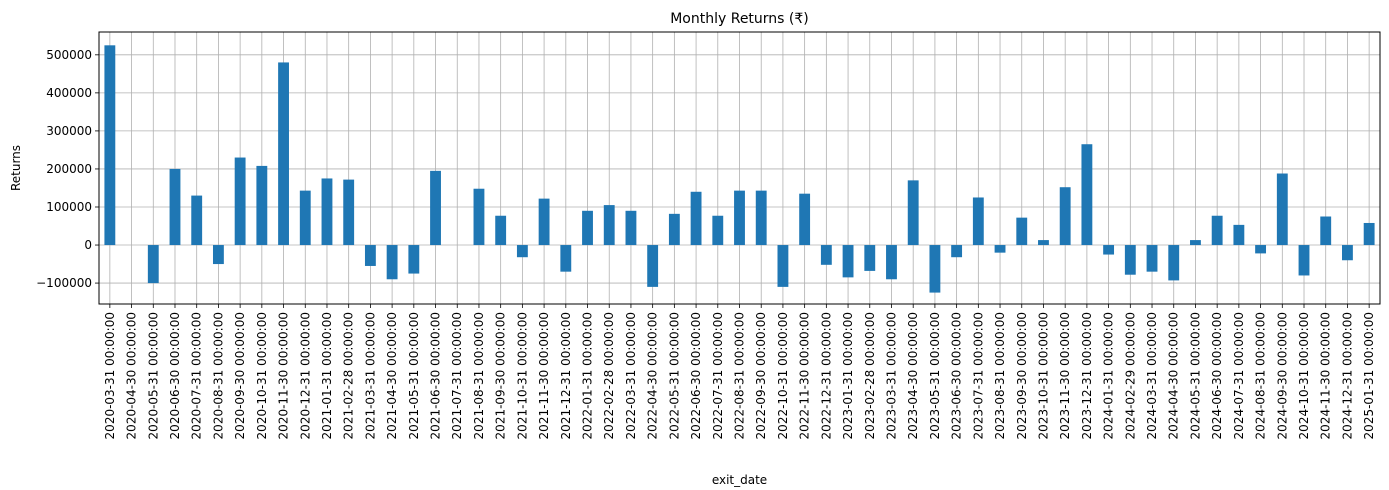 This screenshot has height=490, width=1389. I want to click on x-tick-label: 2020-05-31 00:00:00, so click(153, 375).